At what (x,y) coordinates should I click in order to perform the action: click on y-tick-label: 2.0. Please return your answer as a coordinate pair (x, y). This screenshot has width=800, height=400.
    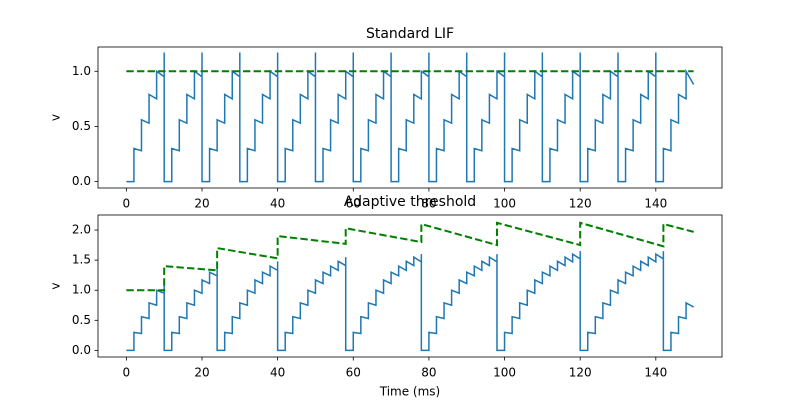
    Looking at the image, I should click on (81, 230).